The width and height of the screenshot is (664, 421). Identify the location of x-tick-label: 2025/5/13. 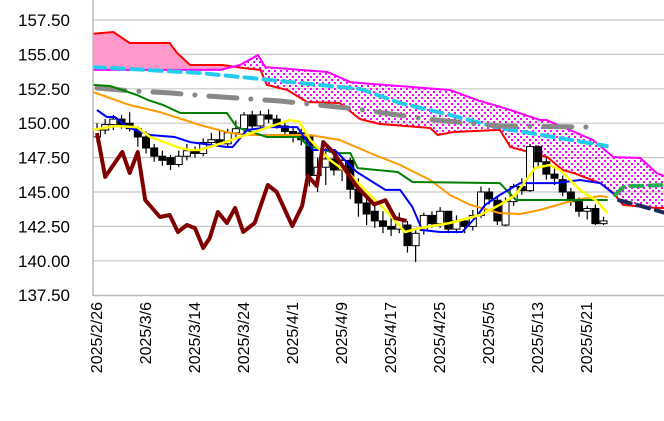
(538, 337).